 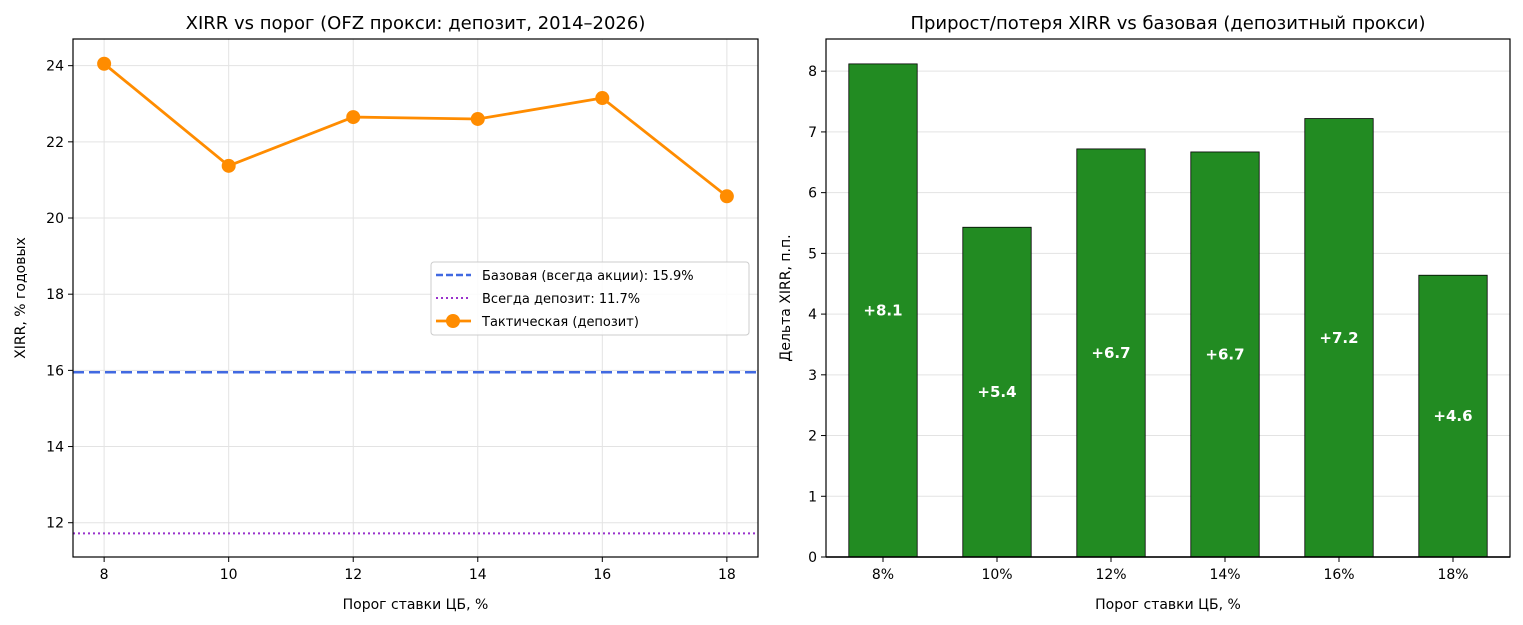 What do you see at coordinates (1452, 575) in the screenshot?
I see `right-x-tick-label: 18%` at bounding box center [1452, 575].